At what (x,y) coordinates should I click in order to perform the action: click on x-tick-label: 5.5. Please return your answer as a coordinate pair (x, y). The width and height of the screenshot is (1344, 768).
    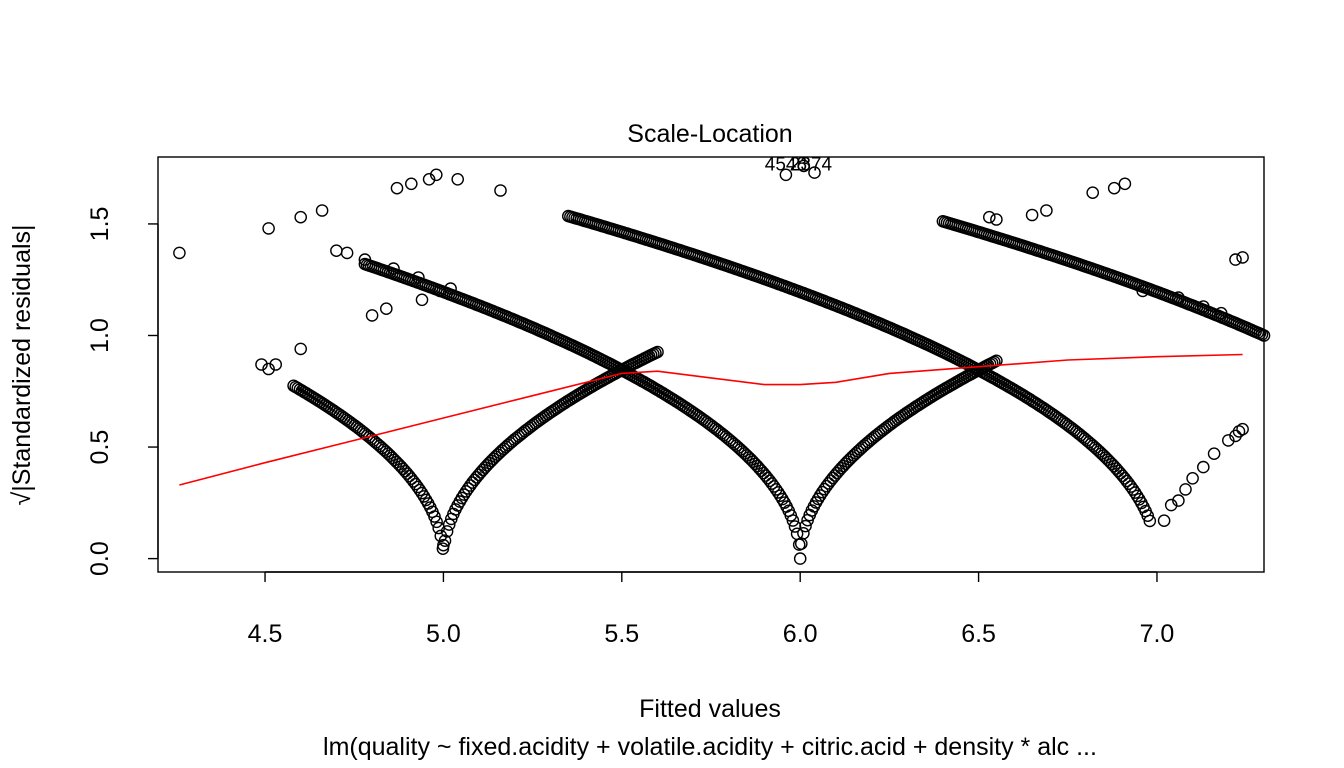
    Looking at the image, I should click on (621, 634).